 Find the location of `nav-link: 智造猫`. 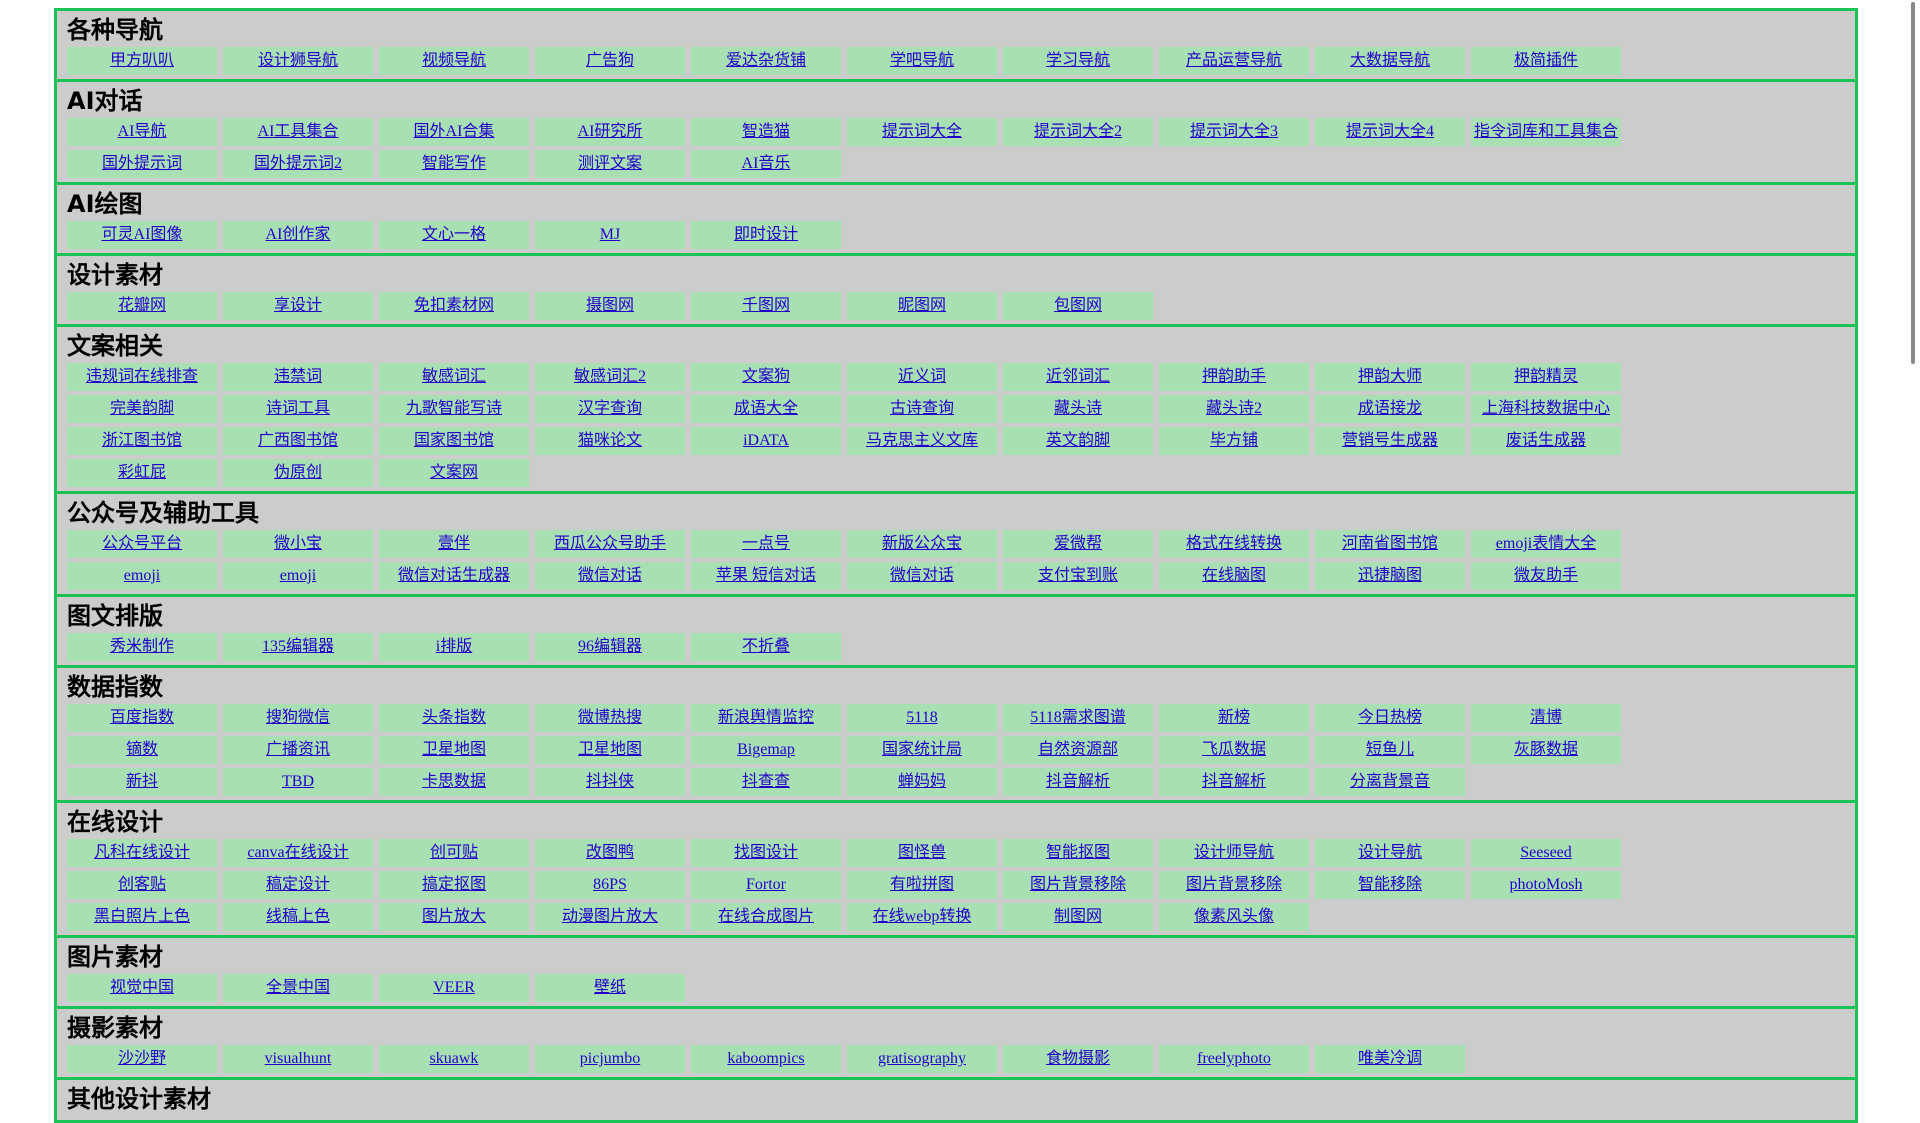

nav-link: 智造猫 is located at coordinates (766, 132).